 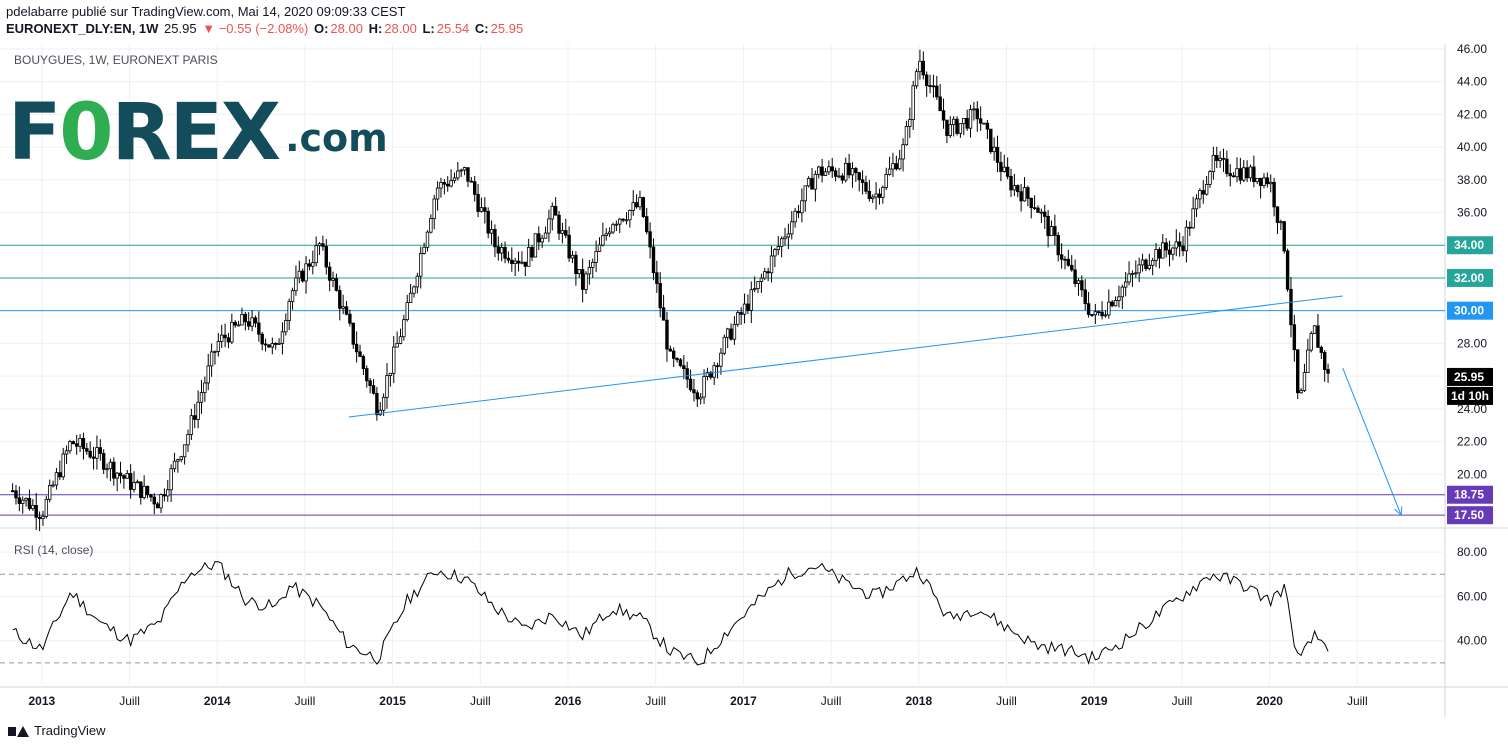 I want to click on x-tick-label: 2014, so click(x=217, y=701).